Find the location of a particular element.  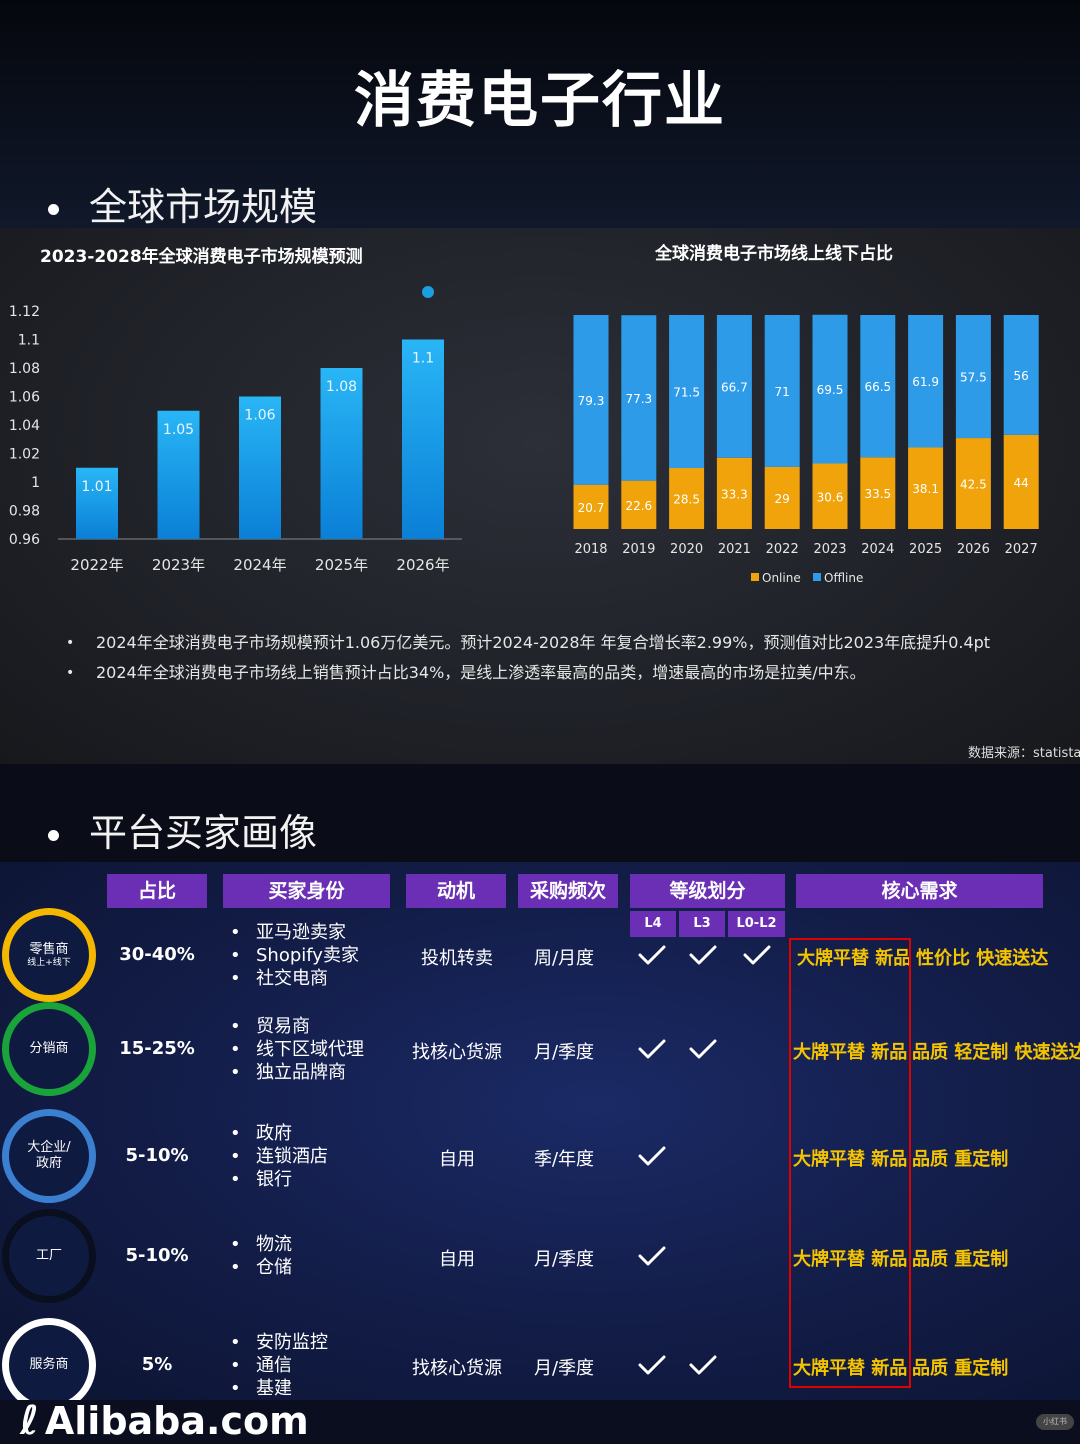

legend-swatch-offline is located at coordinates (817, 577).